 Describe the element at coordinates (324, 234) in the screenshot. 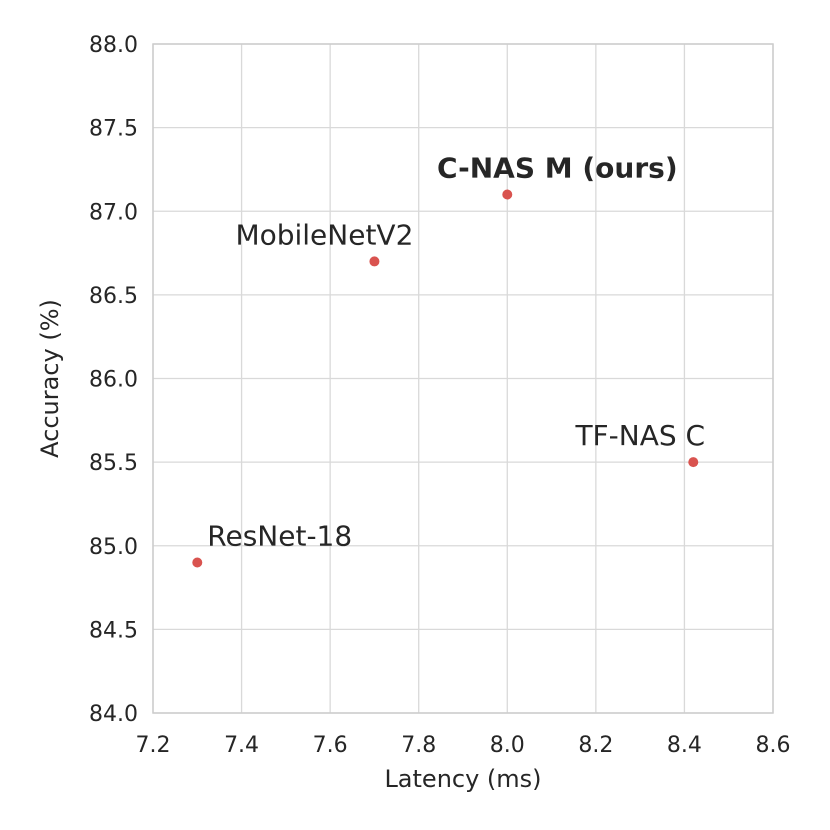

I see `data-point-label: MobileNetV2` at that location.